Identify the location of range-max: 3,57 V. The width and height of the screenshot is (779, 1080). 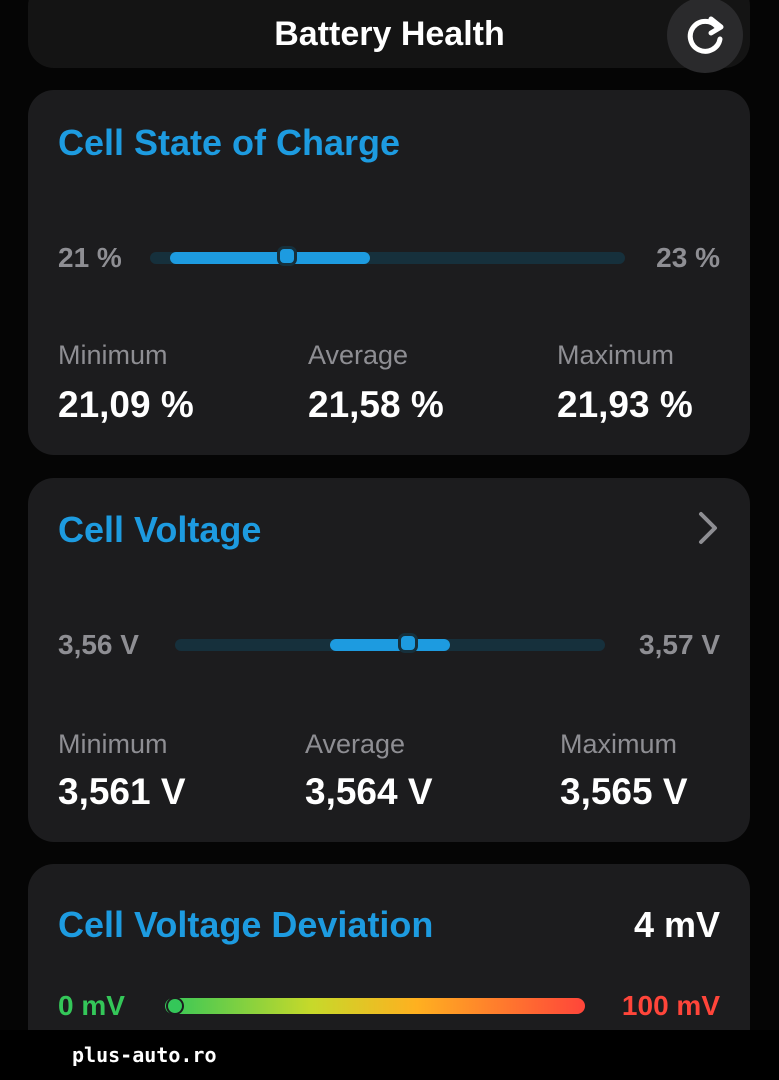
(679, 644).